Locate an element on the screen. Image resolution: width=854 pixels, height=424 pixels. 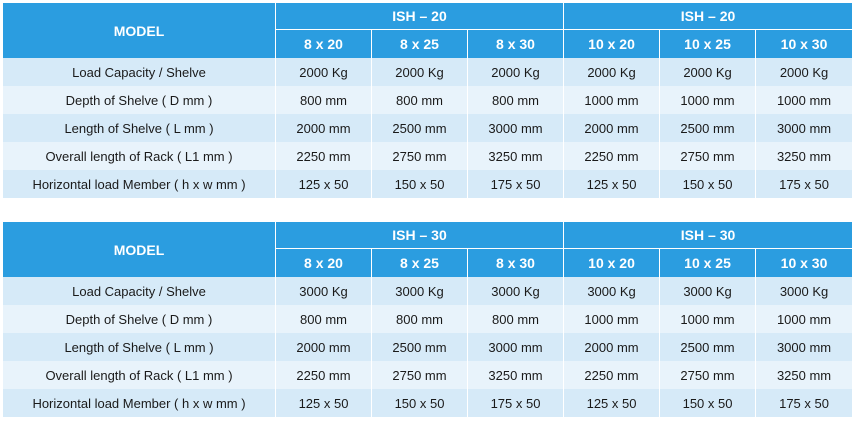
table-header-row: MODEL ISH – 20 ISH – 20 is located at coordinates (428, 30).